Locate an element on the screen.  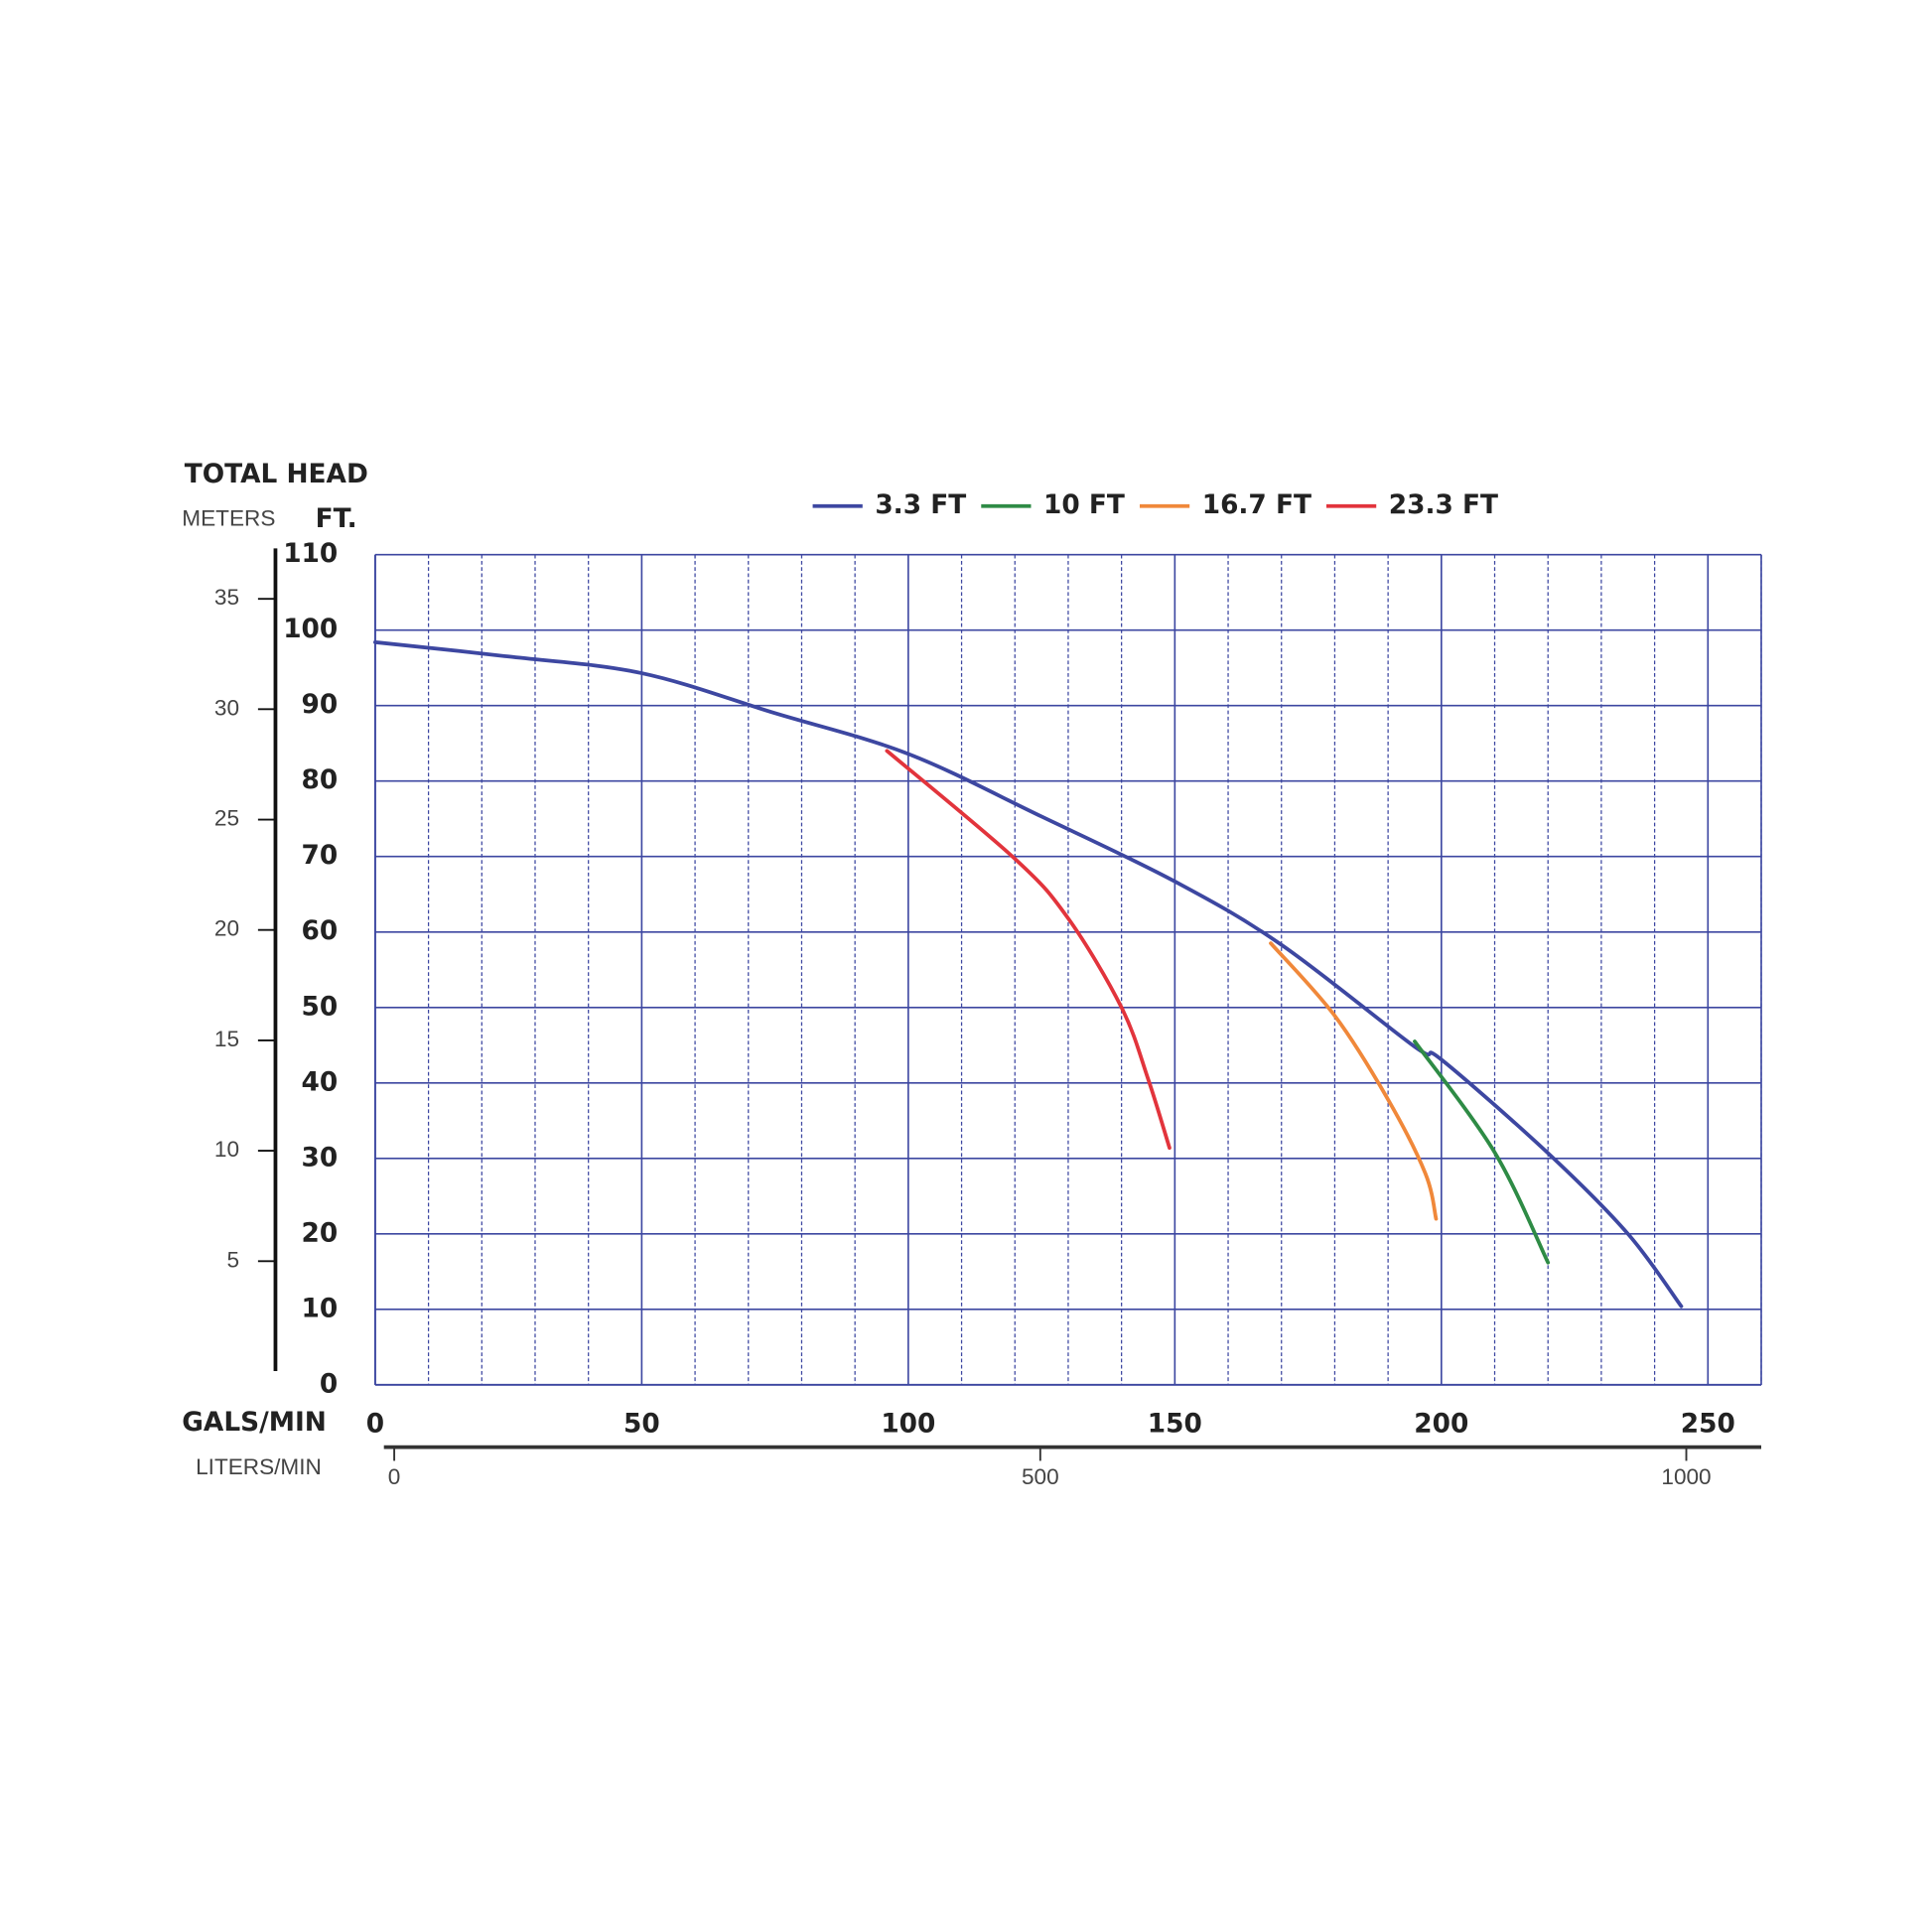
y-tick-label: 40 is located at coordinates (320, 1082).